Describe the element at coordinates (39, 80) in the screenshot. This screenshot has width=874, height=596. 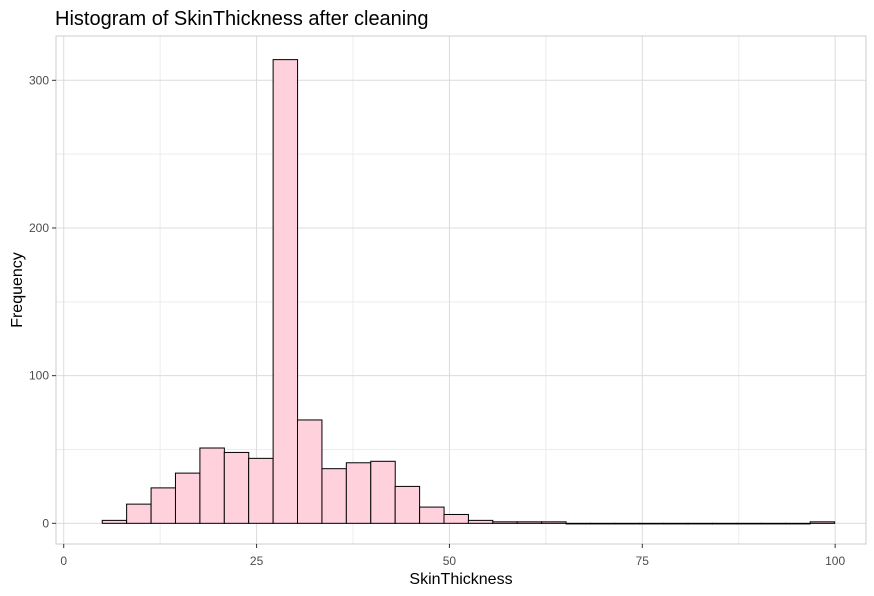
I see `y-tick-label: 300` at that location.